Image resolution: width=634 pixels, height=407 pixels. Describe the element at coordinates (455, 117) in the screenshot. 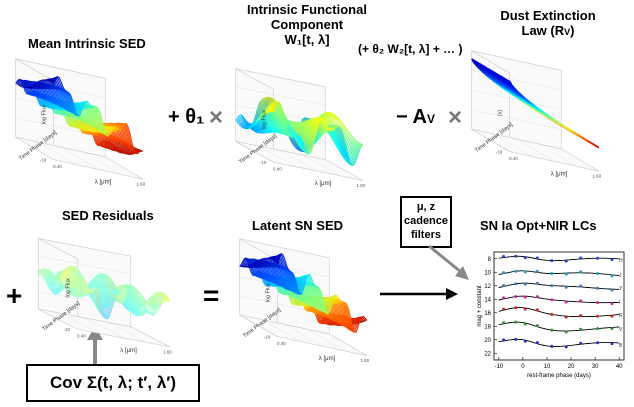

I see `times-operator-2: ×` at that location.